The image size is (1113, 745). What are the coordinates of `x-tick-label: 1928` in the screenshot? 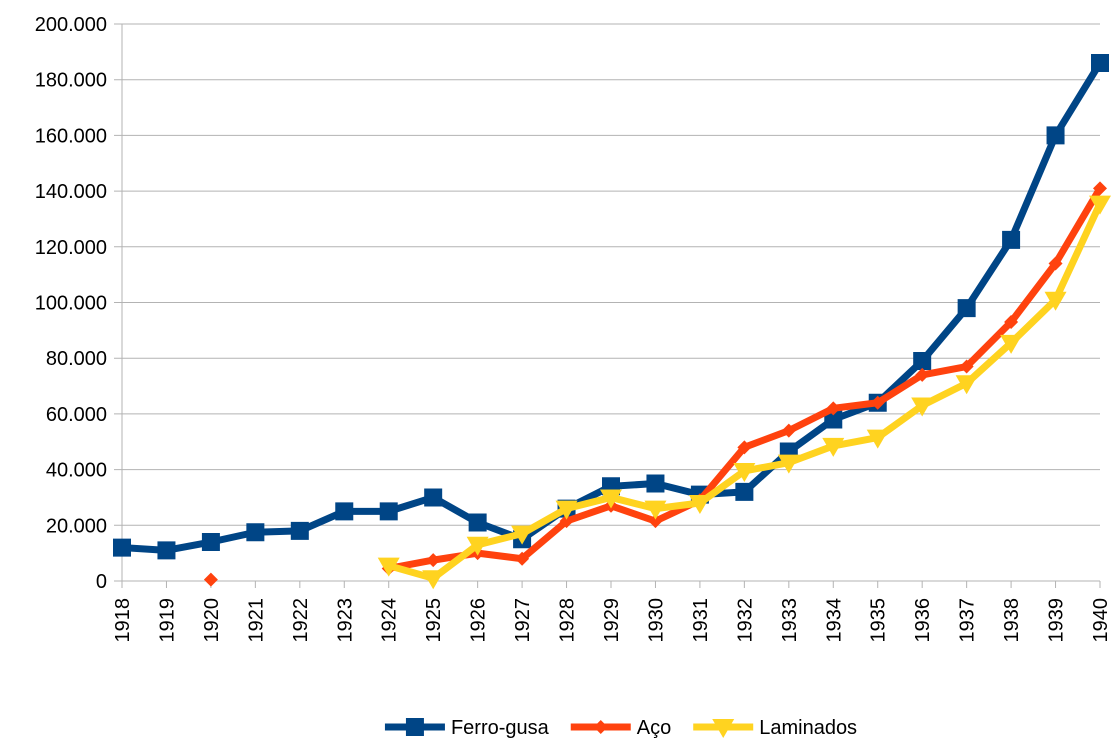 It's located at (568, 620).